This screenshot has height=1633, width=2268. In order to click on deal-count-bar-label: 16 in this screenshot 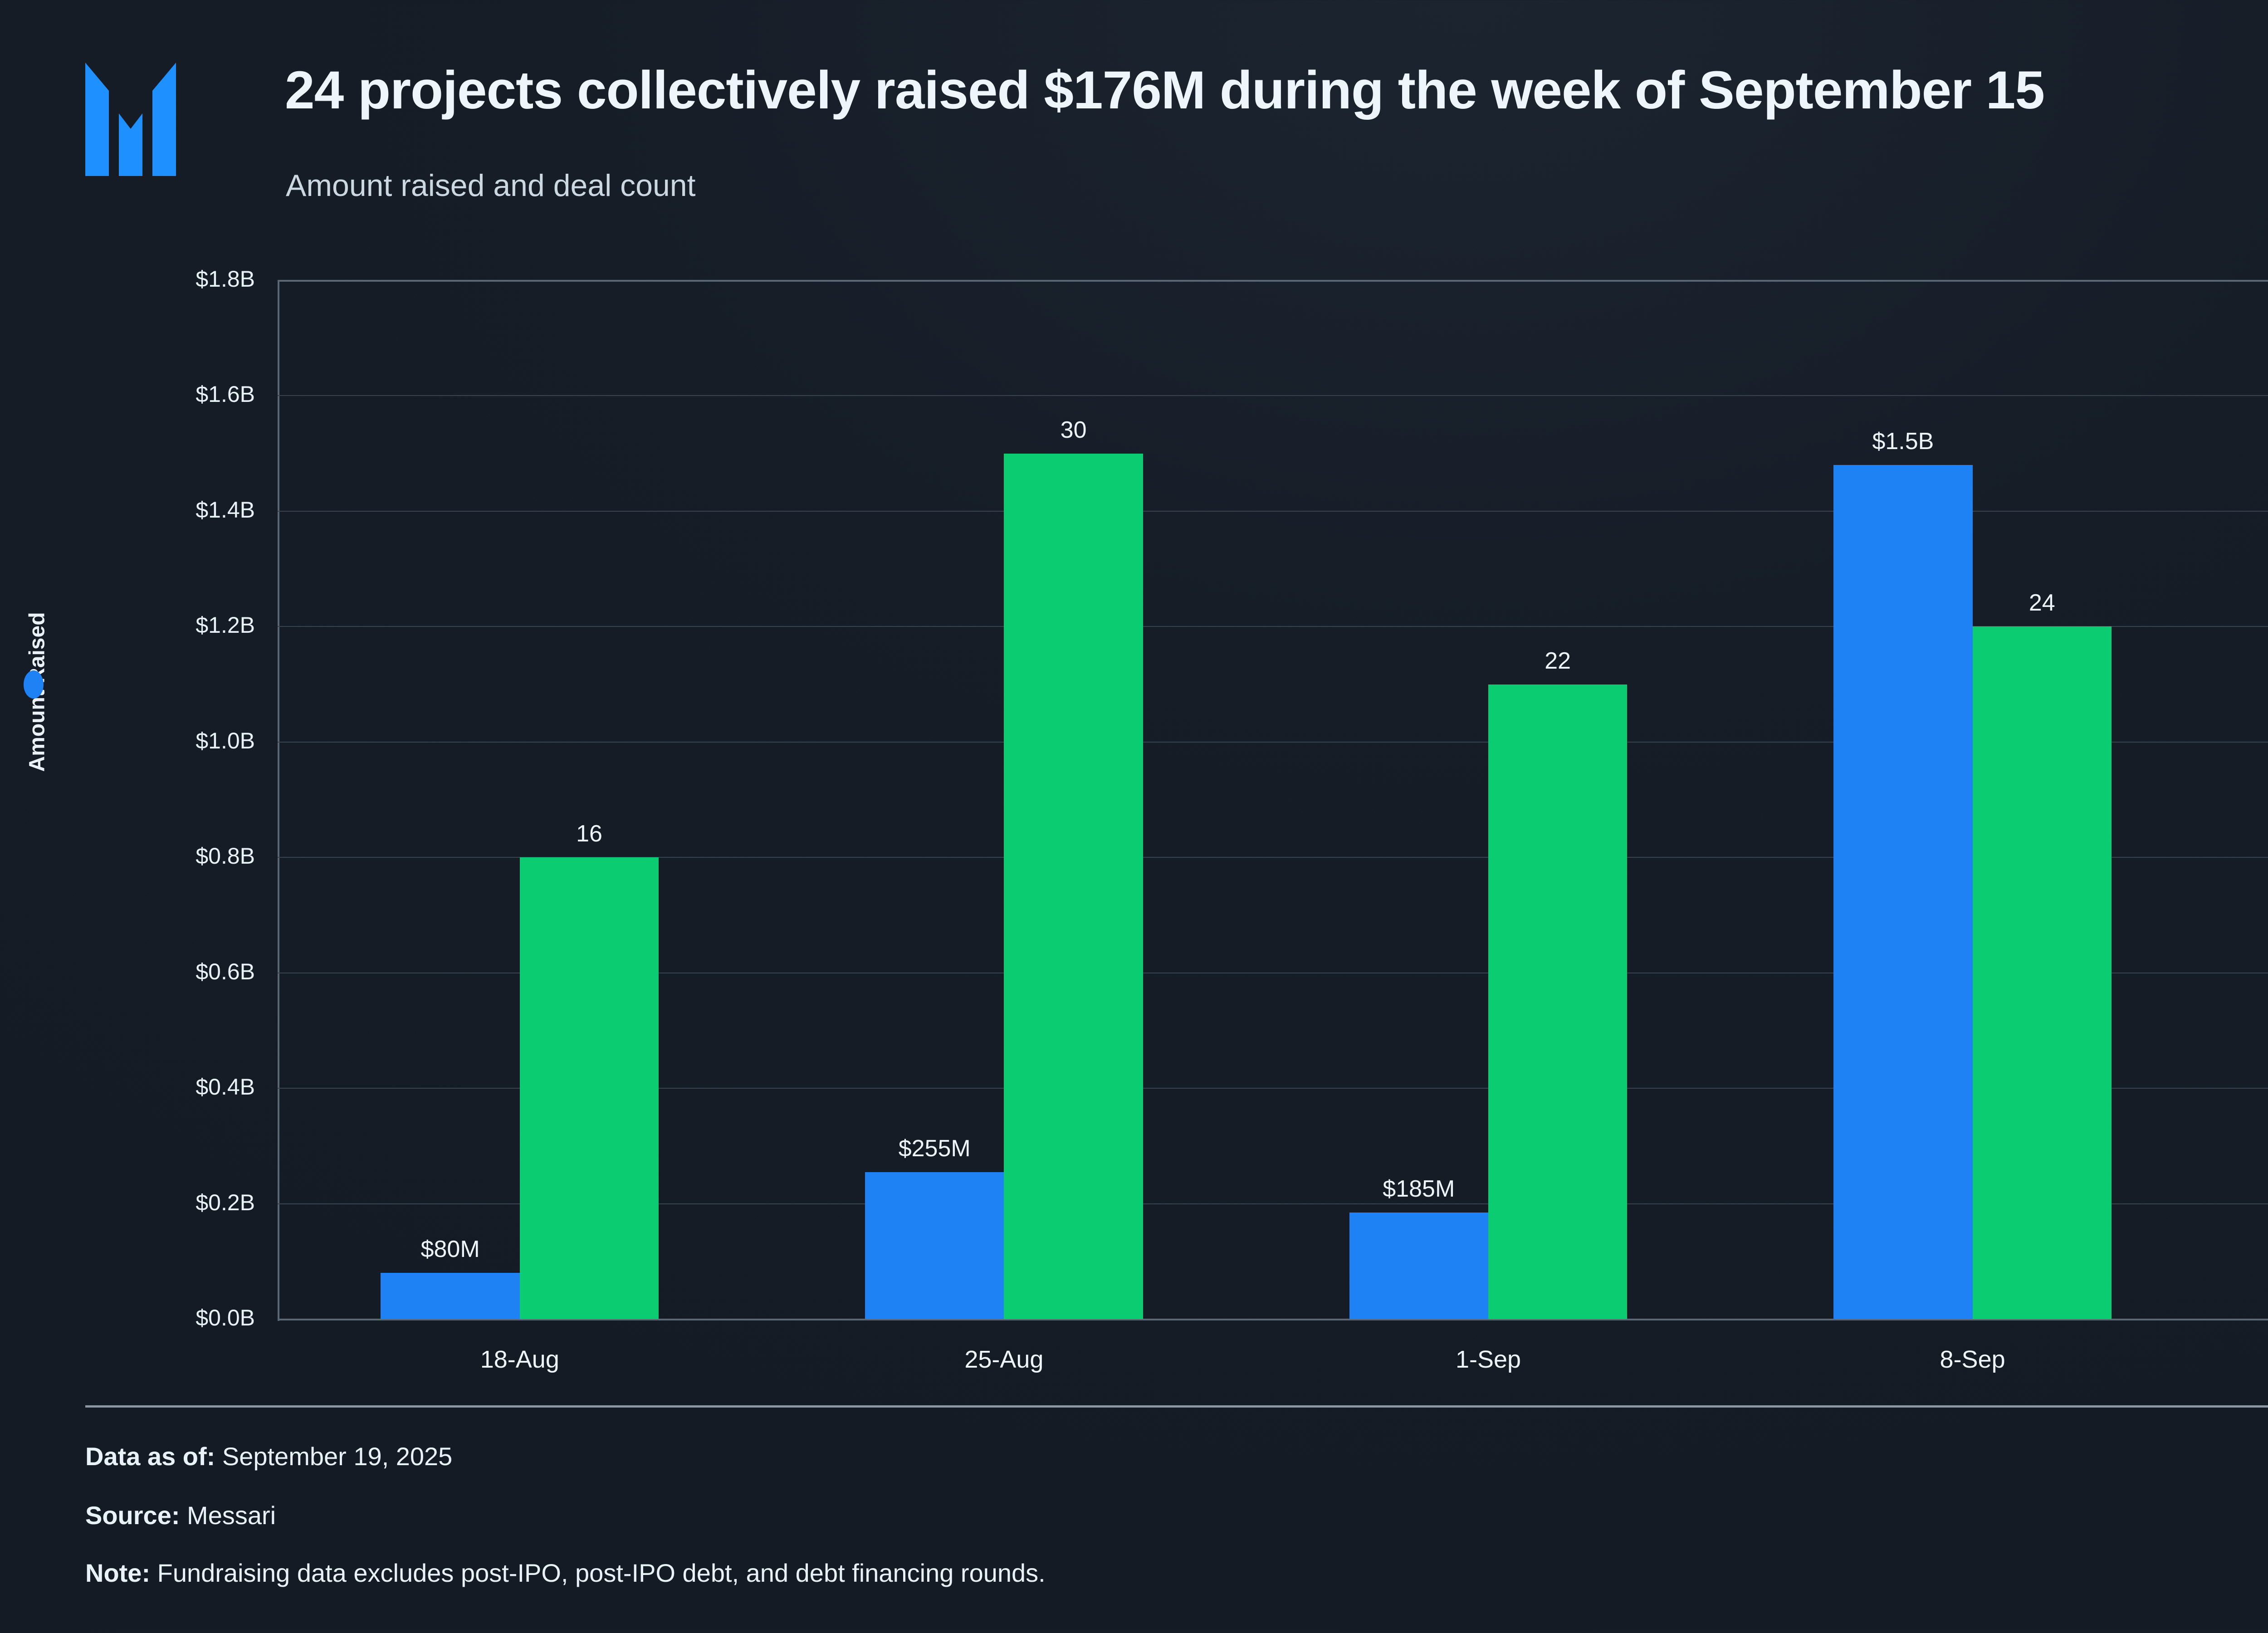, I will do `click(589, 834)`.